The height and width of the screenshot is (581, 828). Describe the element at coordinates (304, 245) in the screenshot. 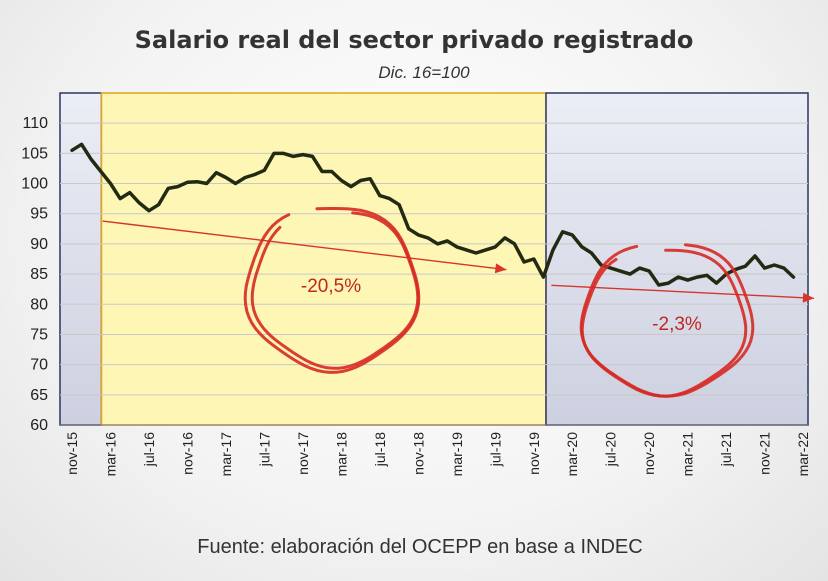

I see `trend-2016-2019-line` at that location.